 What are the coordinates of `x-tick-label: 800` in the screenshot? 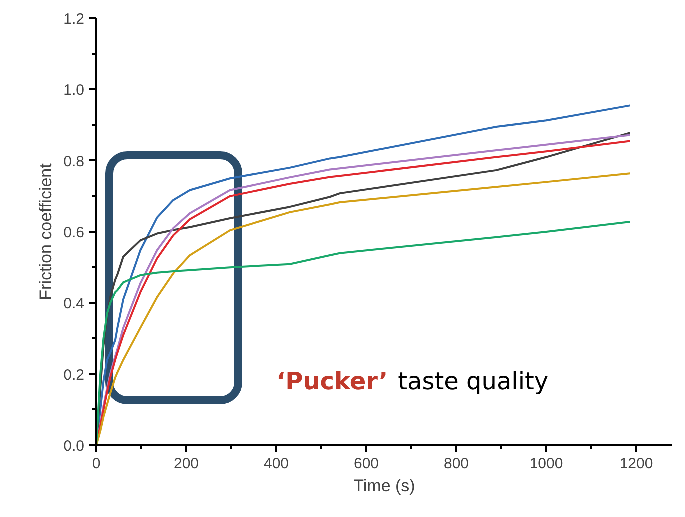 It's located at (457, 464).